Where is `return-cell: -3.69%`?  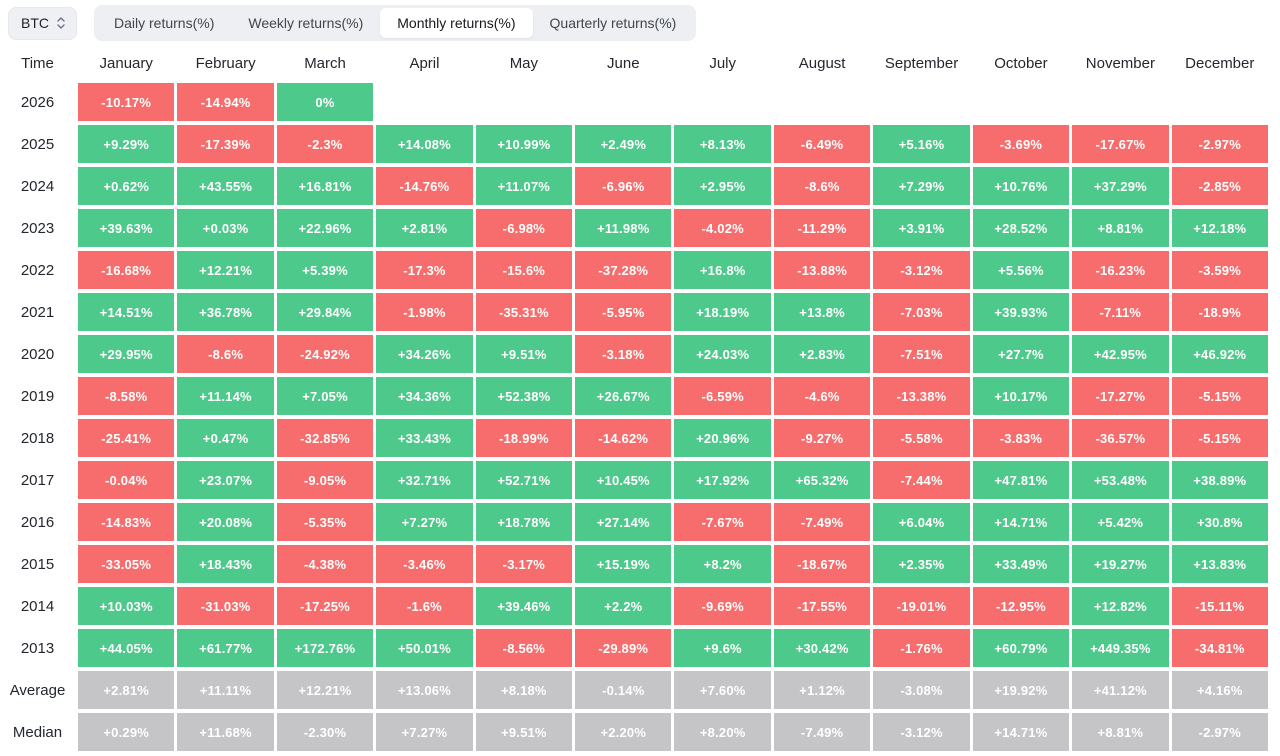
return-cell: -3.69% is located at coordinates (1021, 144).